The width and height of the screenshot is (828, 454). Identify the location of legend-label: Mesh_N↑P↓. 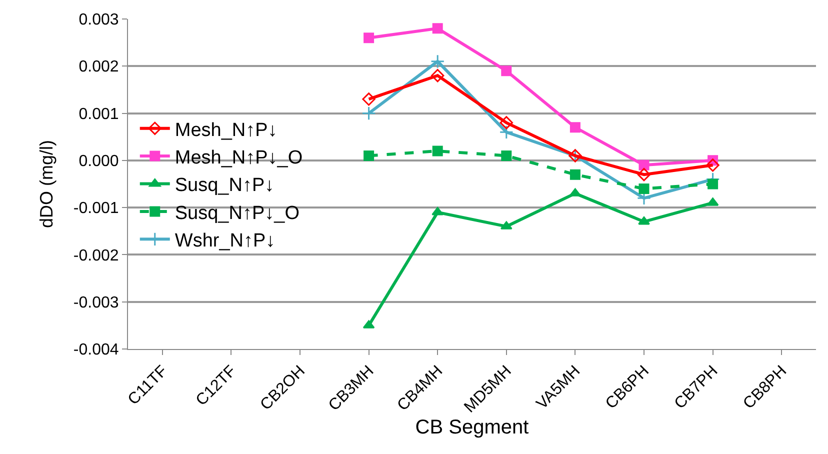
(226, 130).